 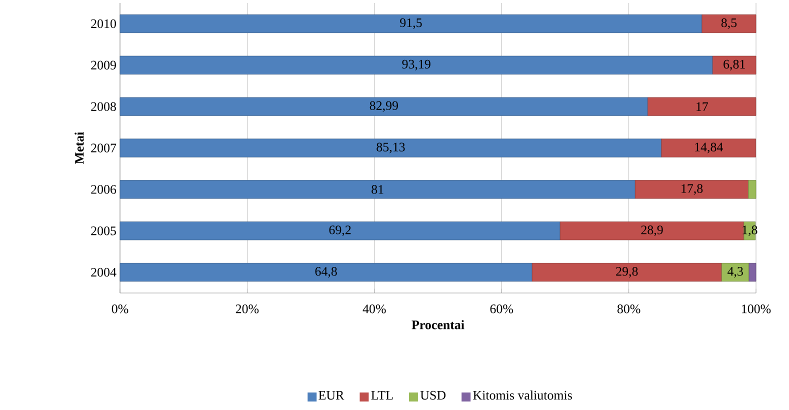 I want to click on x-tick-label: 100%, so click(x=756, y=309).